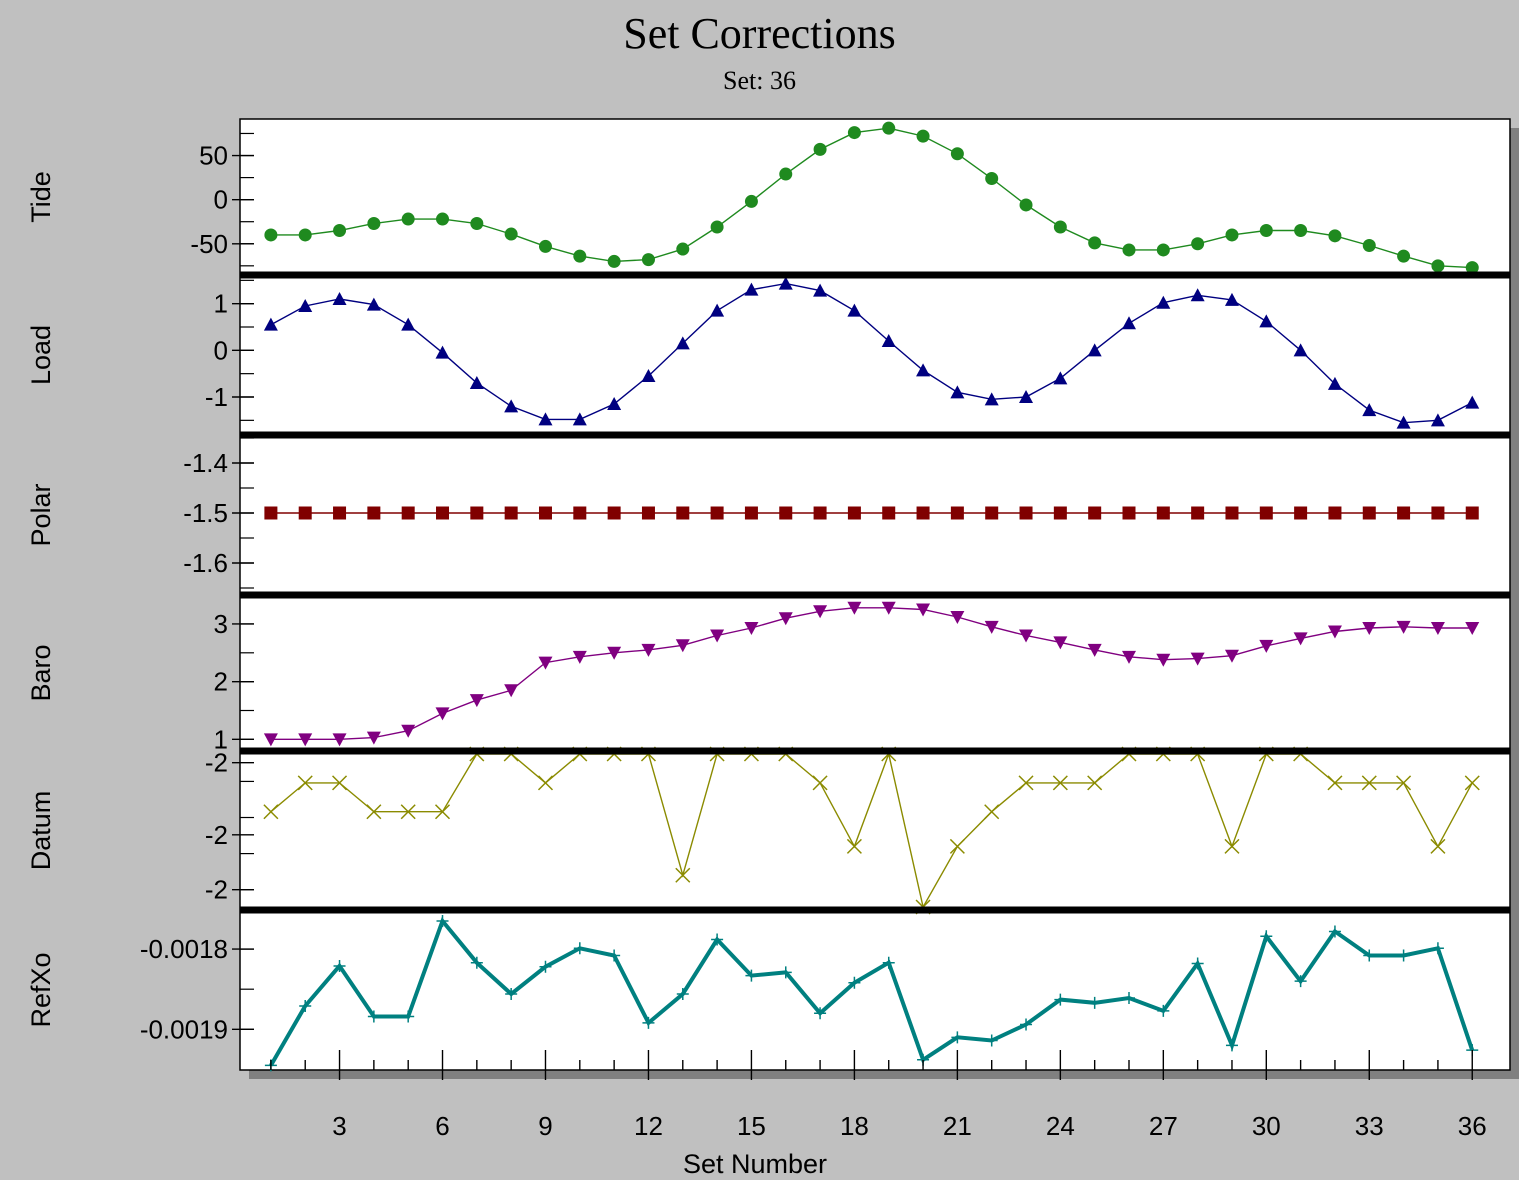  I want to click on y-axis-label: Polar, so click(41, 514).